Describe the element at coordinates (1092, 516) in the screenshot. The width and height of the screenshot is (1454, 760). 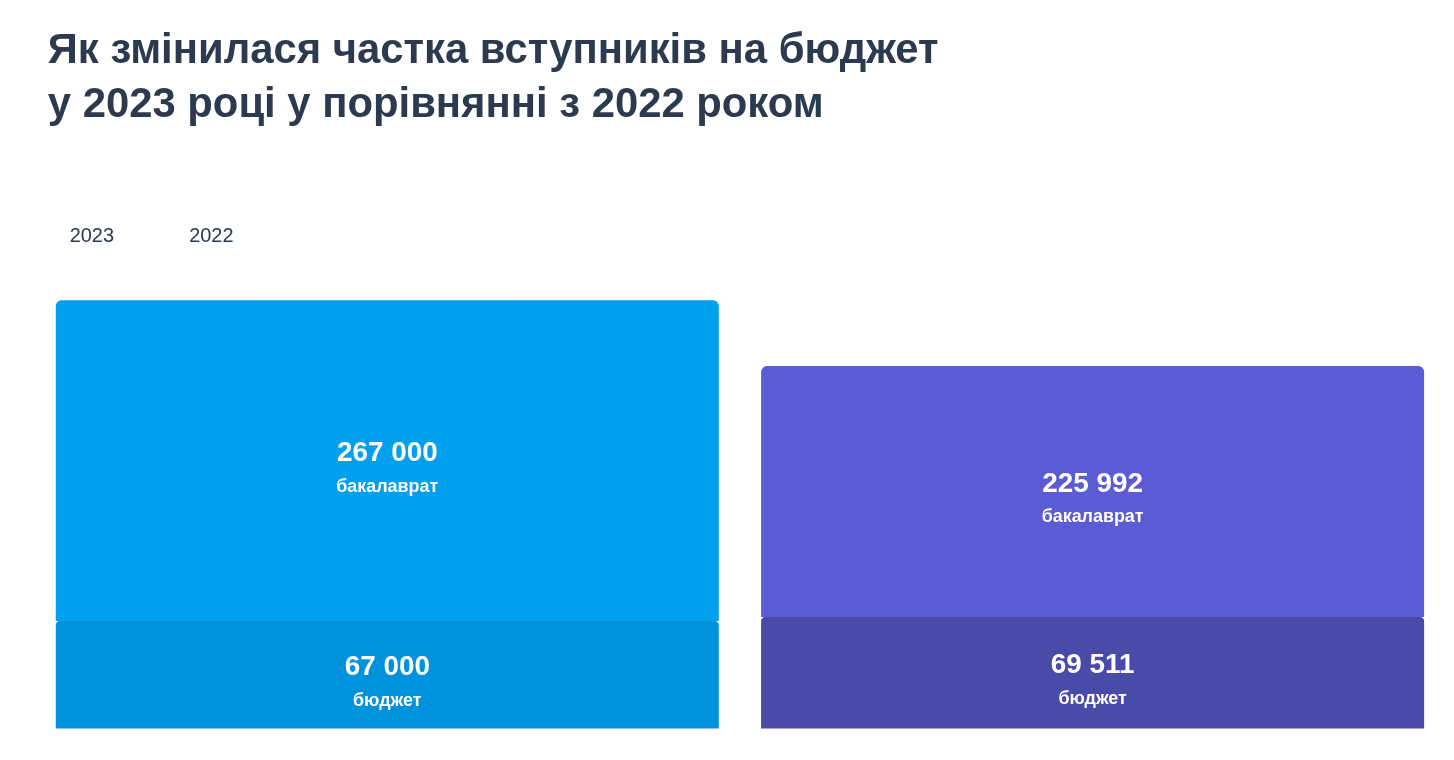
I see `series-label: бакалаврат` at that location.